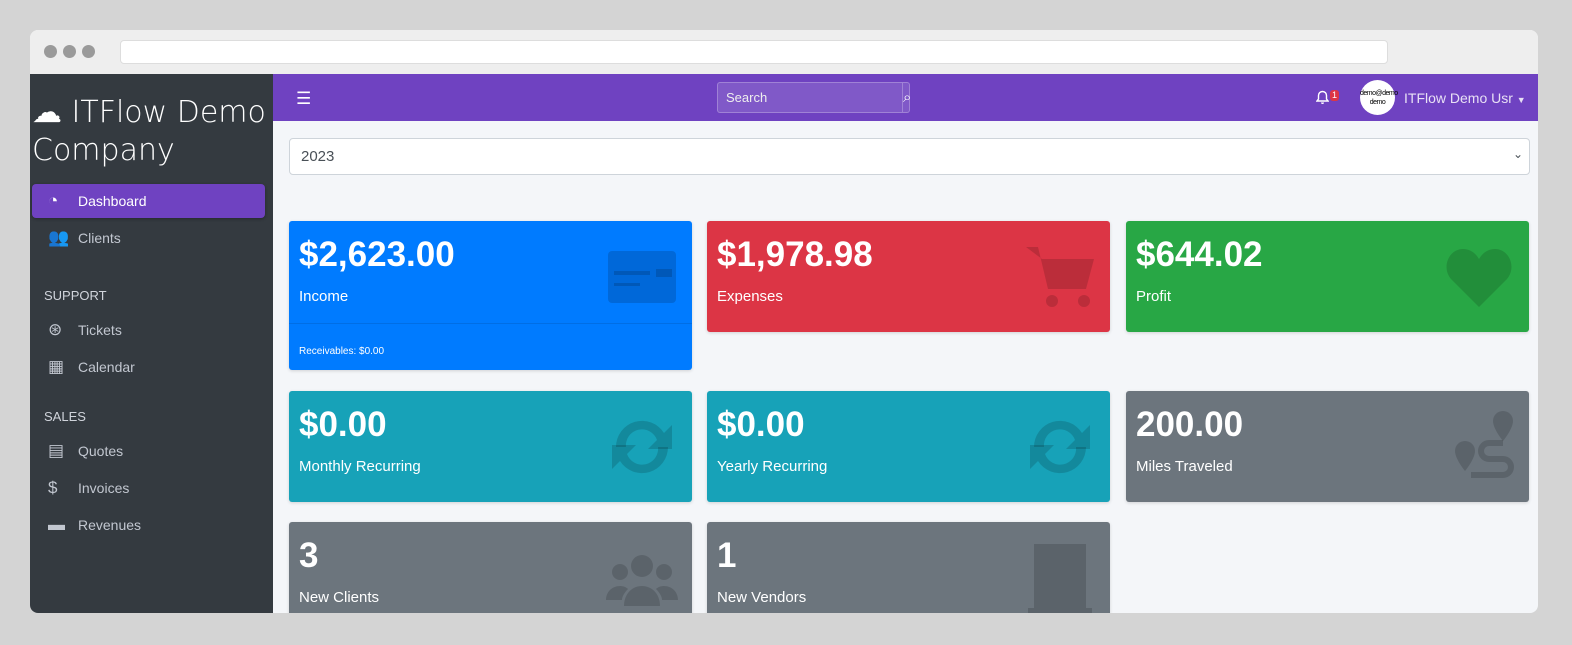 The image size is (1572, 645). Describe the element at coordinates (59, 237) in the screenshot. I see `users-icon: 👥` at that location.